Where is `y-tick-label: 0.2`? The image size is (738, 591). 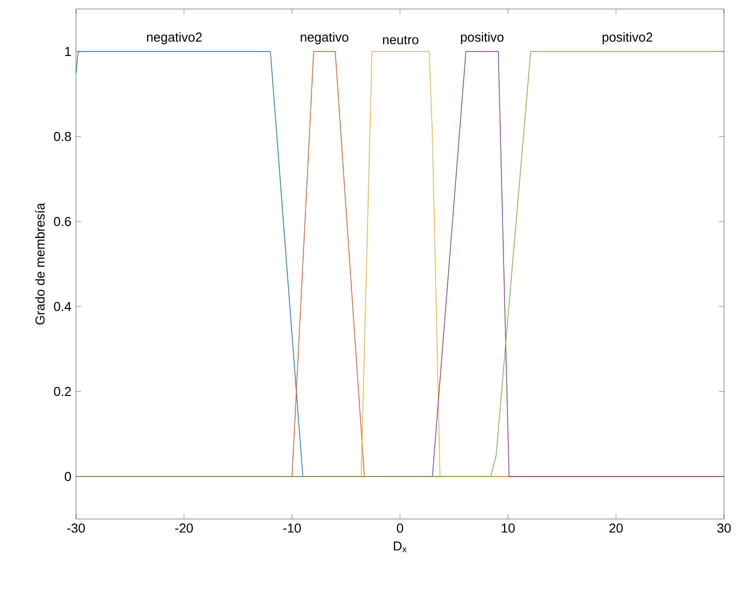 y-tick-label: 0.2 is located at coordinates (62, 391).